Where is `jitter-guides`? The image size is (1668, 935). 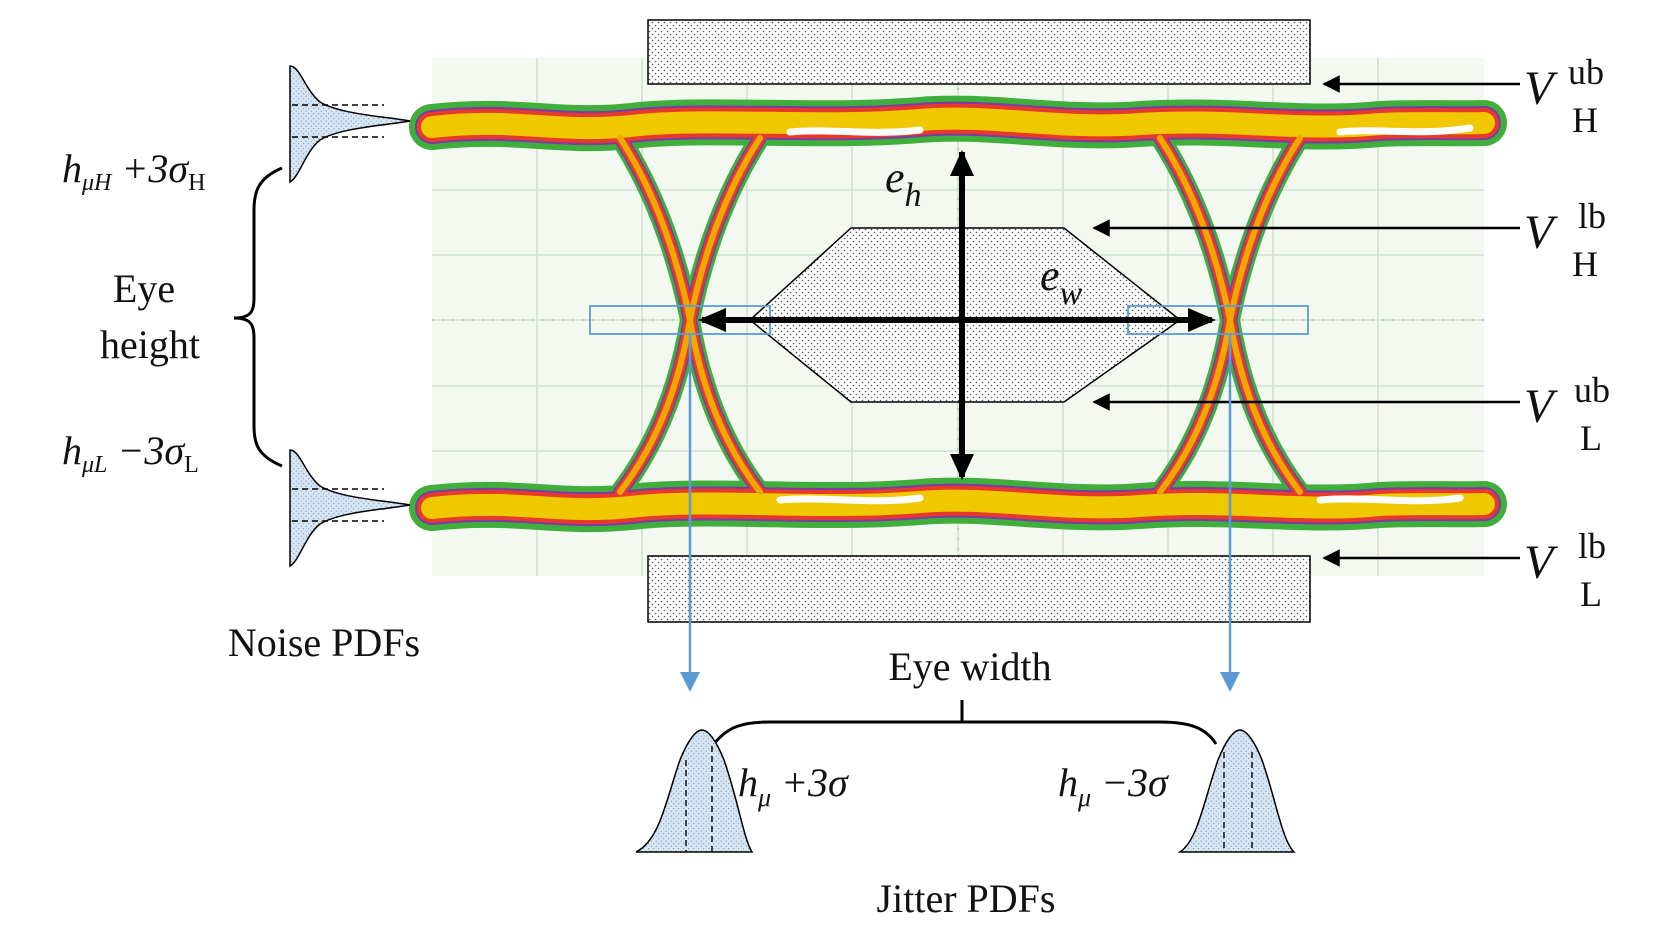 jitter-guides is located at coordinates (960, 513).